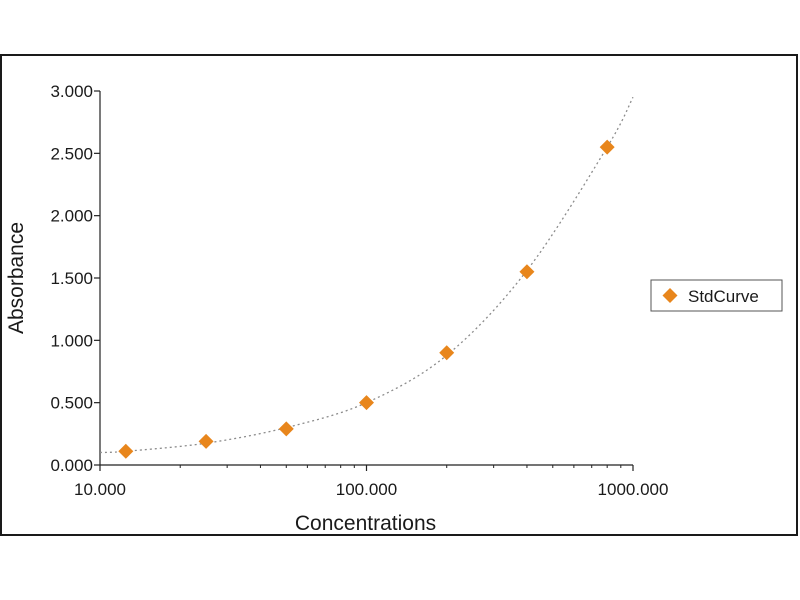  I want to click on y-tick-label: 1.500, so click(71, 278).